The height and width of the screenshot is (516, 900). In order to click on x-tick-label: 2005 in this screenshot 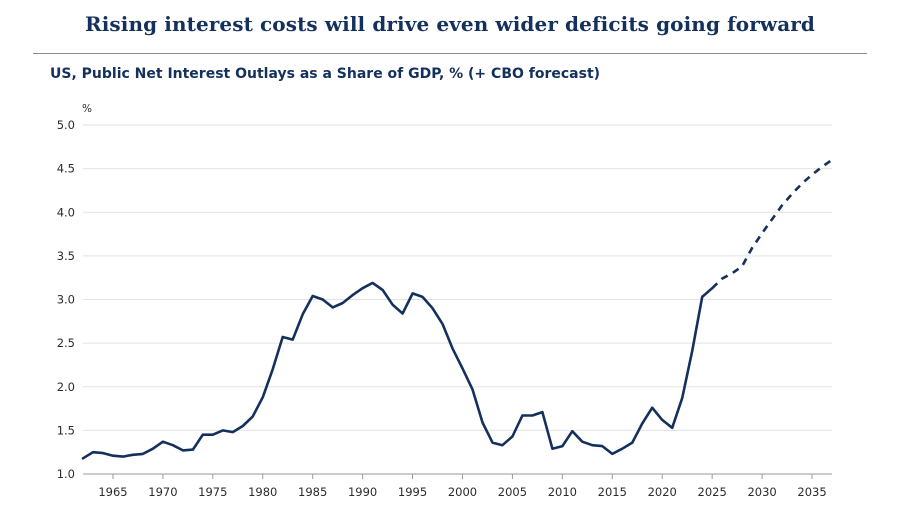, I will do `click(512, 492)`.